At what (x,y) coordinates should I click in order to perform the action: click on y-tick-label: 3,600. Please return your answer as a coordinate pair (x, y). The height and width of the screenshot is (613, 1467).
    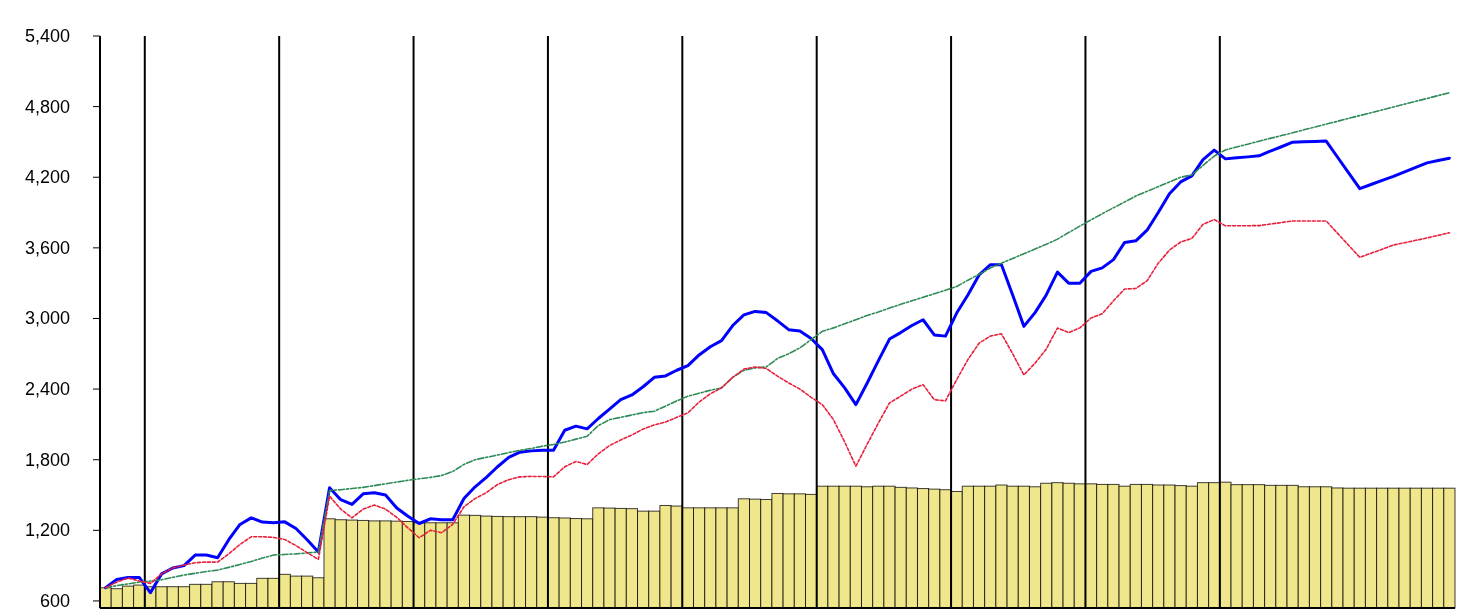
    Looking at the image, I should click on (47, 247).